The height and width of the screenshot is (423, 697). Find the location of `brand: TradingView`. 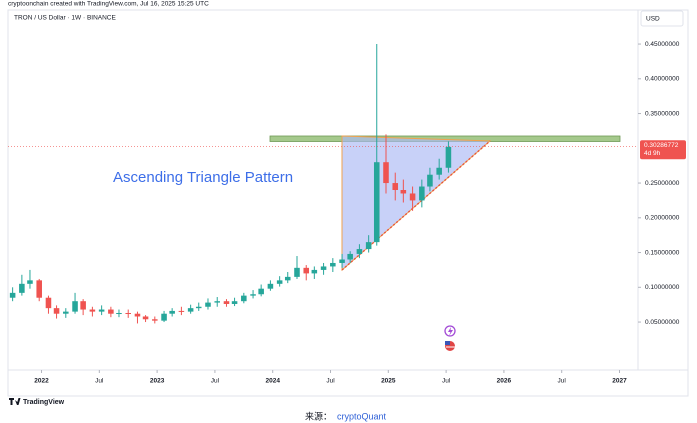

brand: TradingView is located at coordinates (44, 402).